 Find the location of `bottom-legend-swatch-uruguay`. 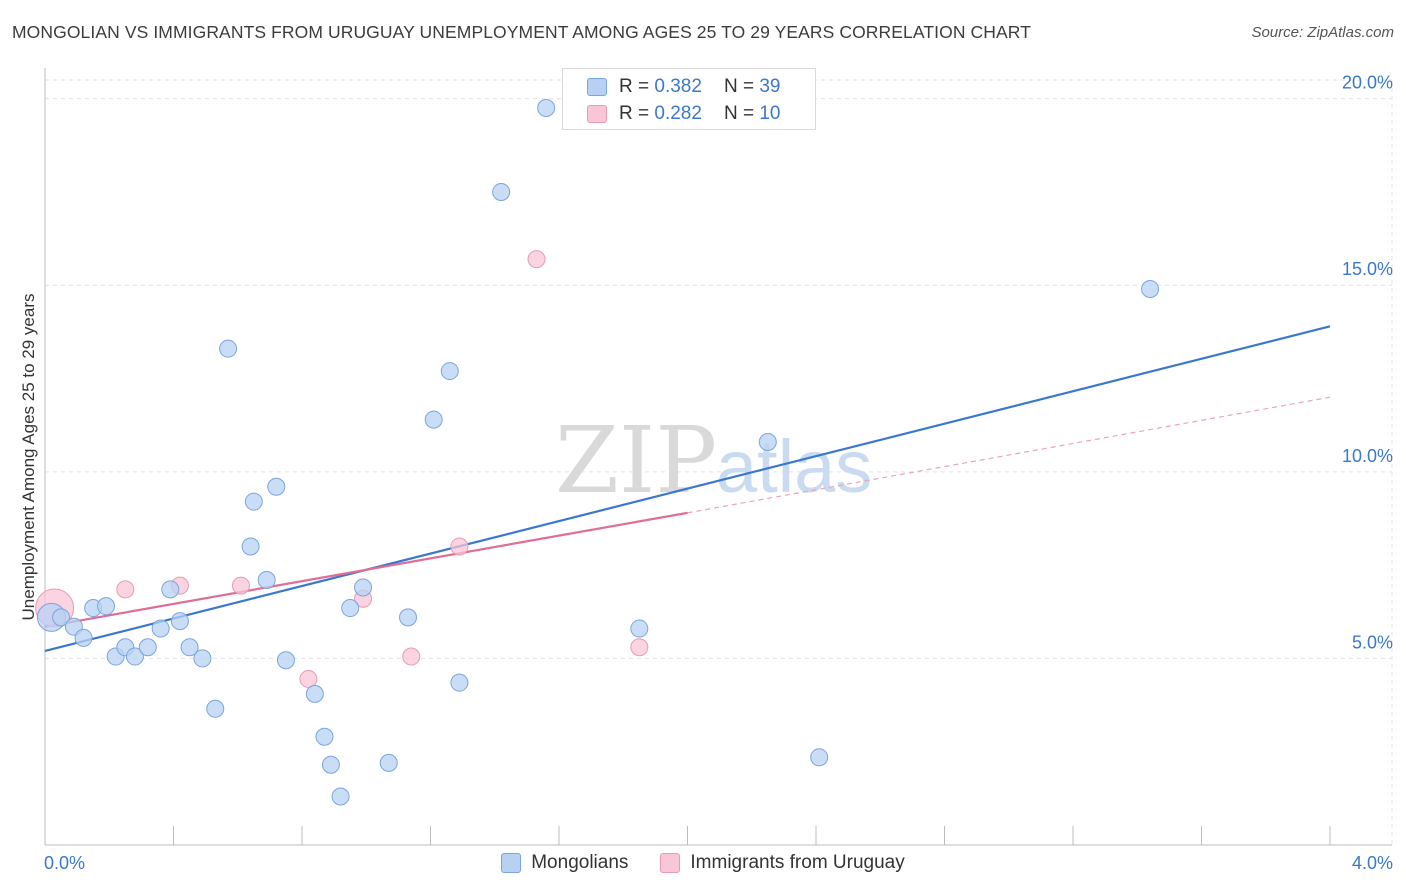

bottom-legend-swatch-uruguay is located at coordinates (670, 863).